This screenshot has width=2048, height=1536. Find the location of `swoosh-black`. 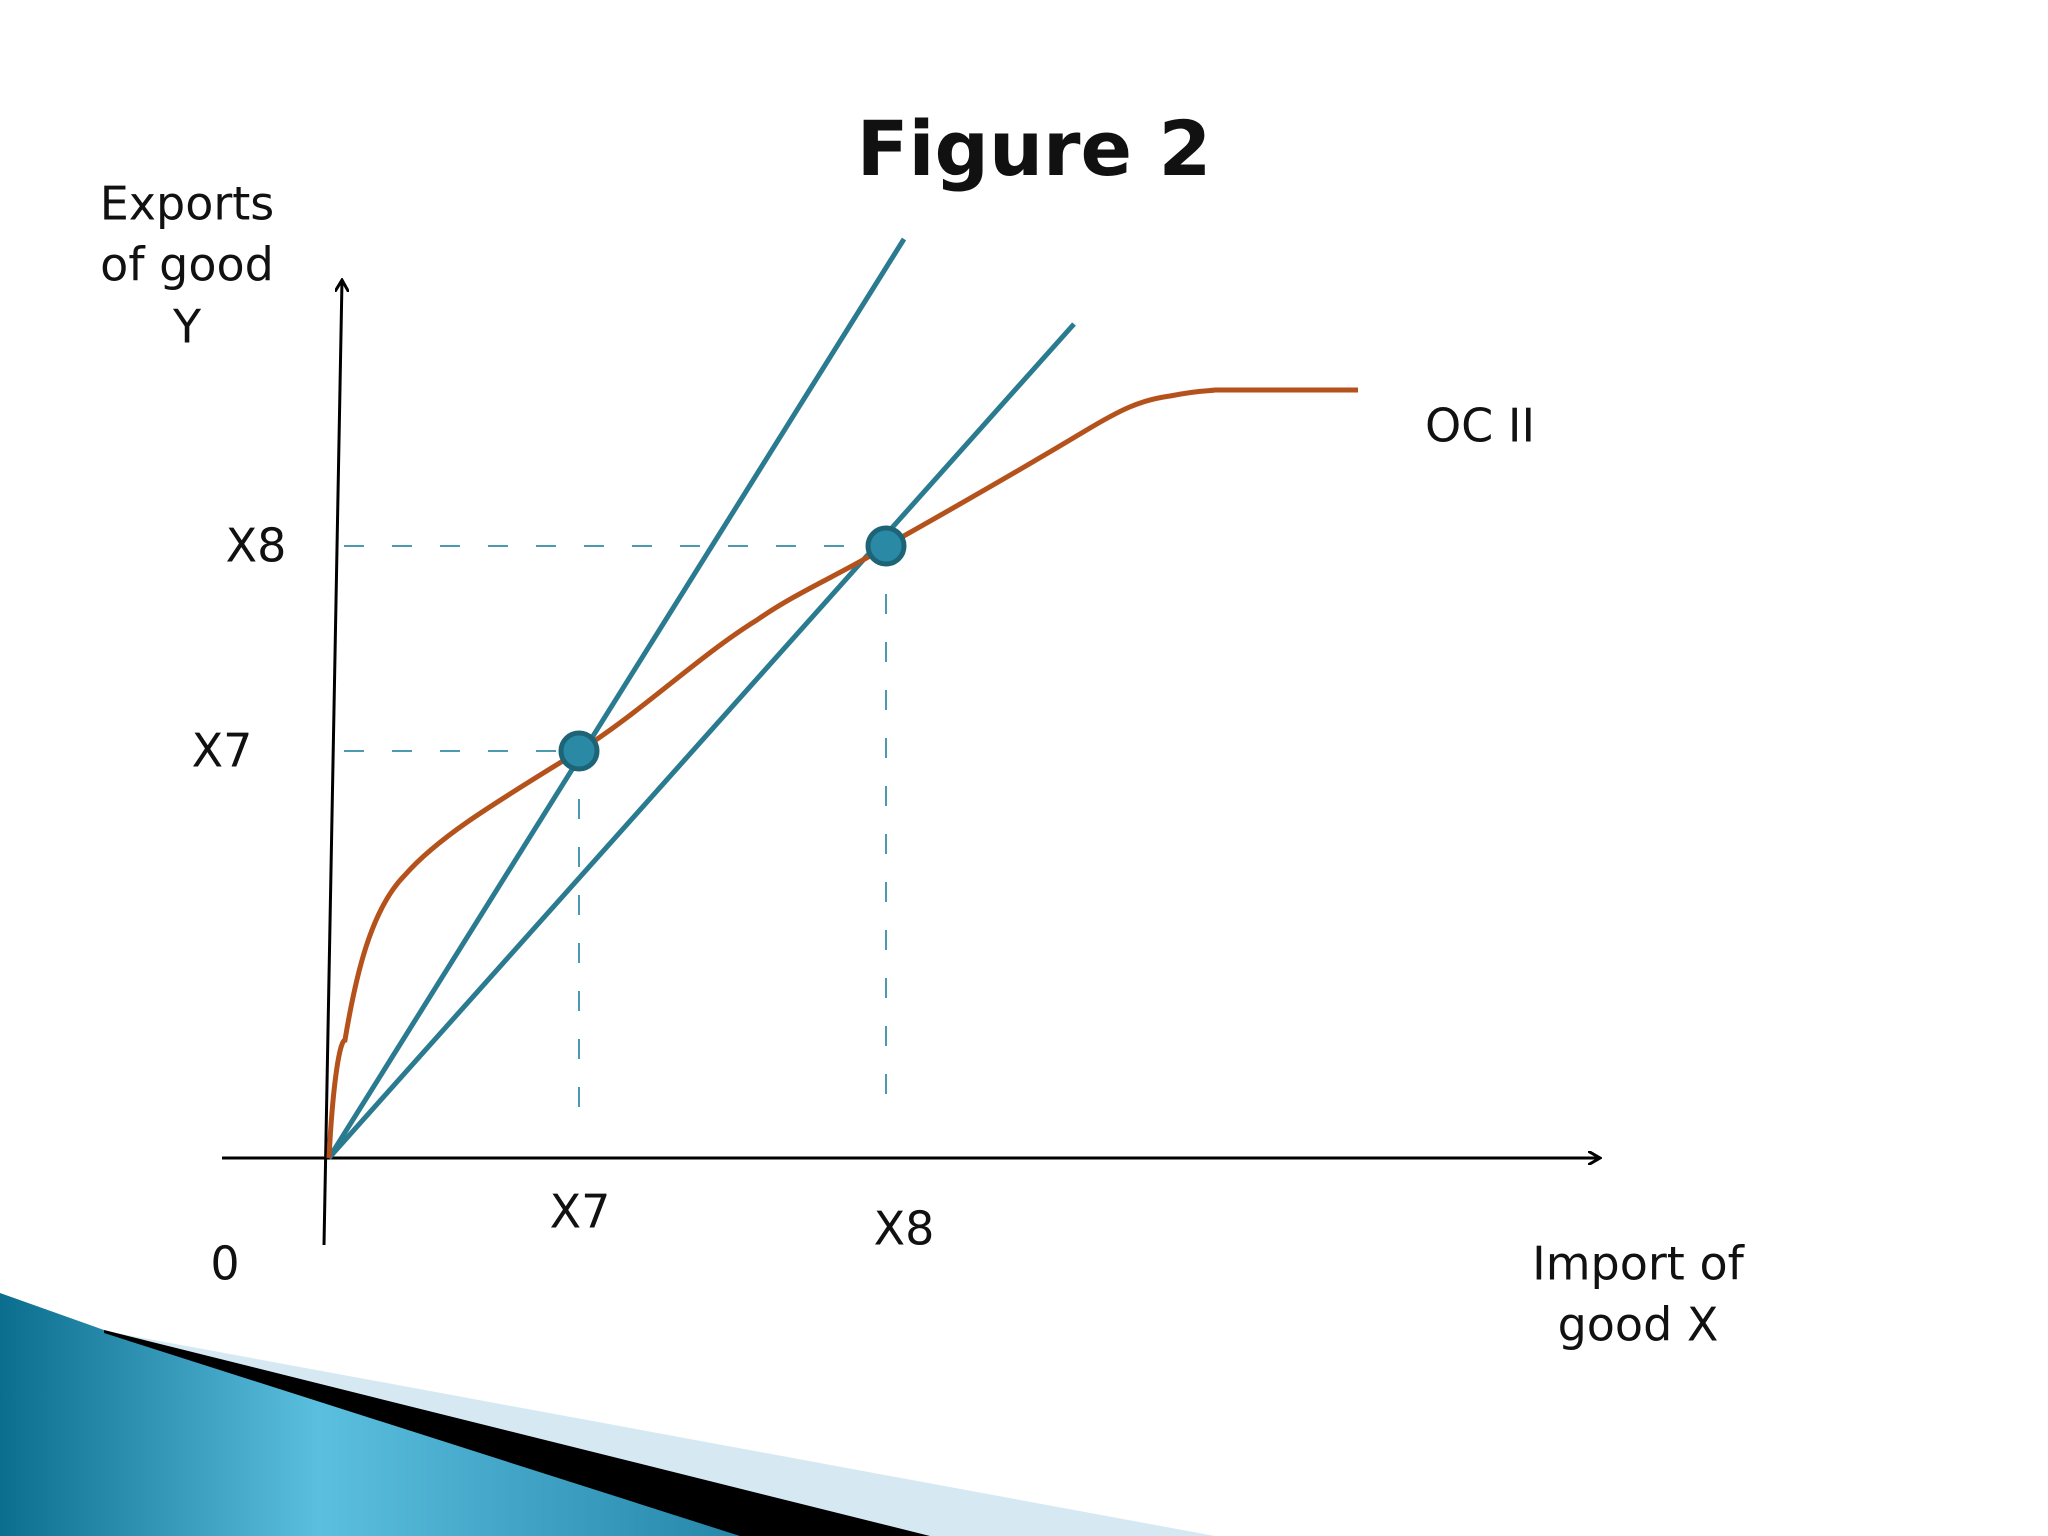

swoosh-black is located at coordinates (517, 1433).